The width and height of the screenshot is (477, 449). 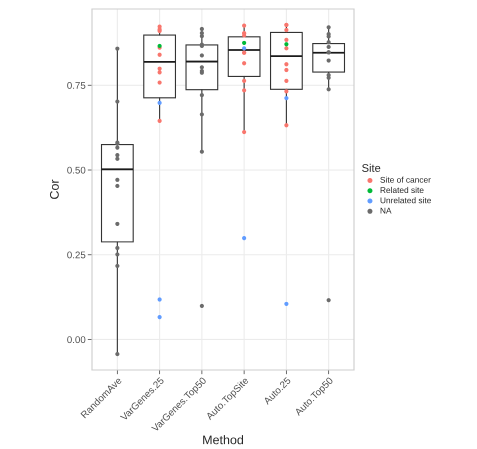 What do you see at coordinates (223, 439) in the screenshot?
I see `x-axis-title: Method` at bounding box center [223, 439].